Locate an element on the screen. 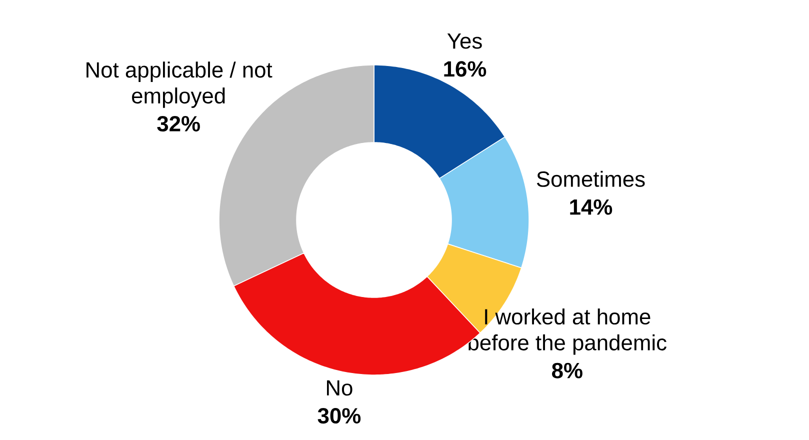  data-label: 30% is located at coordinates (339, 416).